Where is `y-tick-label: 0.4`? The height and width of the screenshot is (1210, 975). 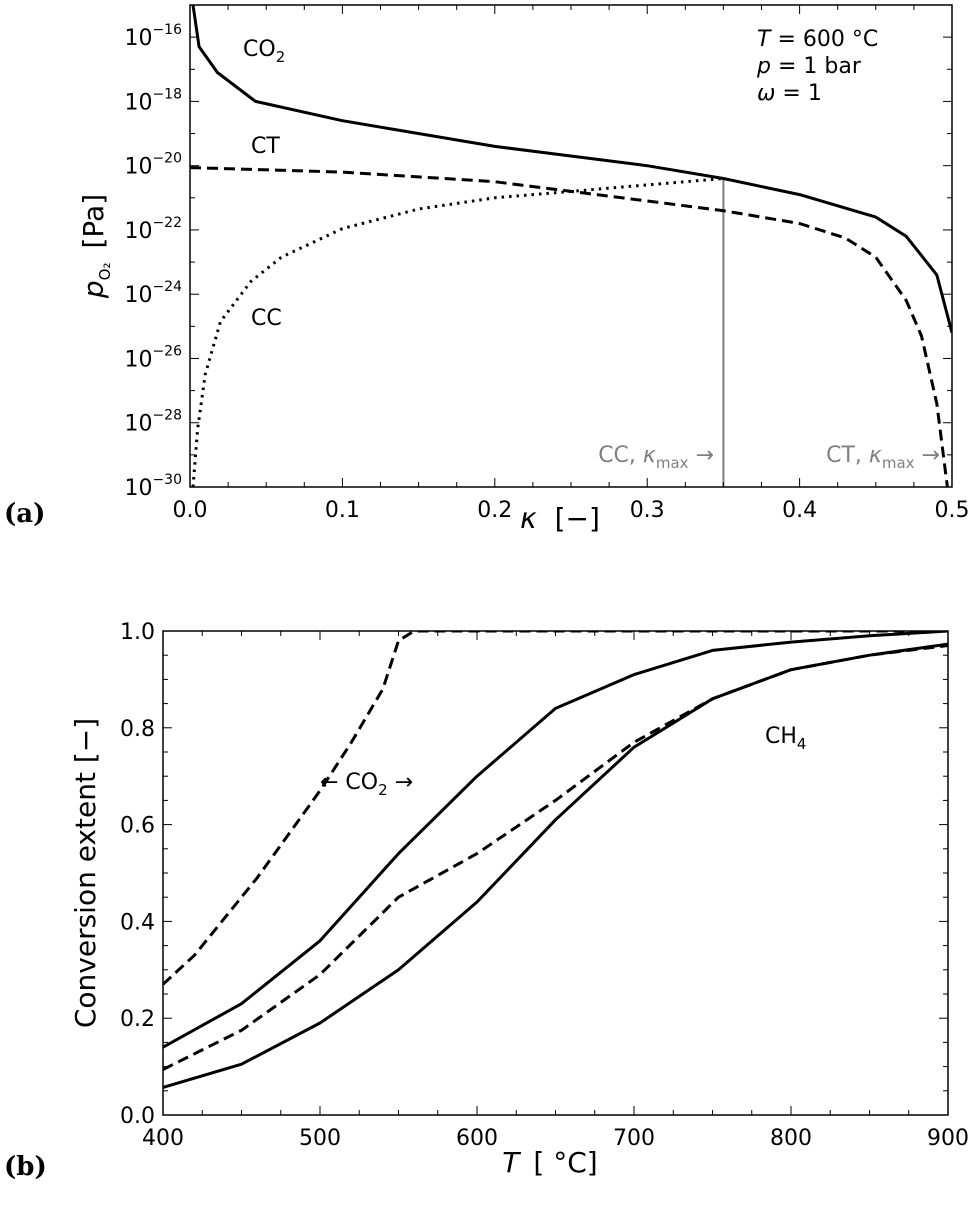
y-tick-label: 0.4 is located at coordinates (137, 922).